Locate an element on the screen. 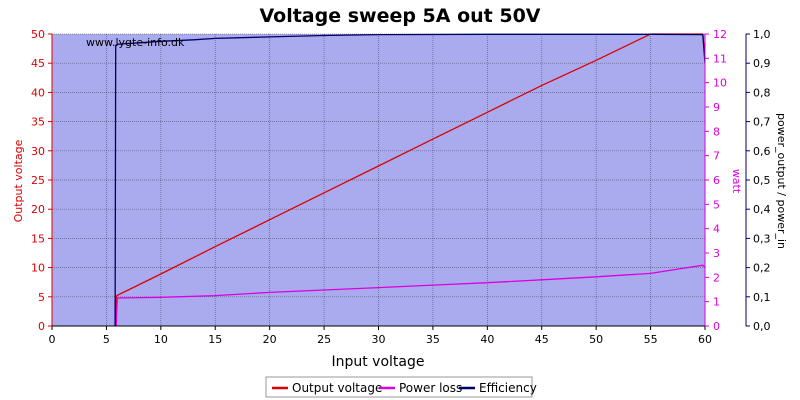 The height and width of the screenshot is (400, 800). y-right-watt-tick-label: 0 is located at coordinates (716, 326).